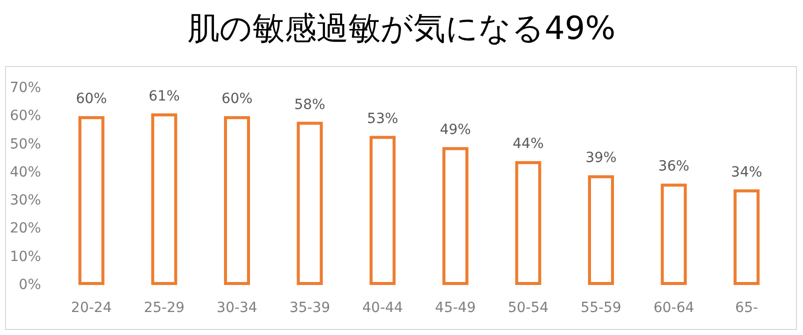  I want to click on y-tick-label: 50%, so click(25, 144).